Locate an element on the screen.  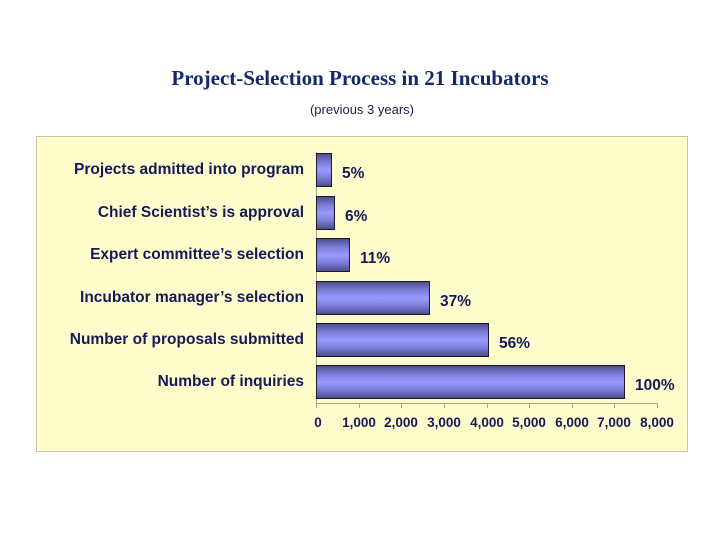
chart-subtitle: (previous 3 years) is located at coordinates (362, 109).